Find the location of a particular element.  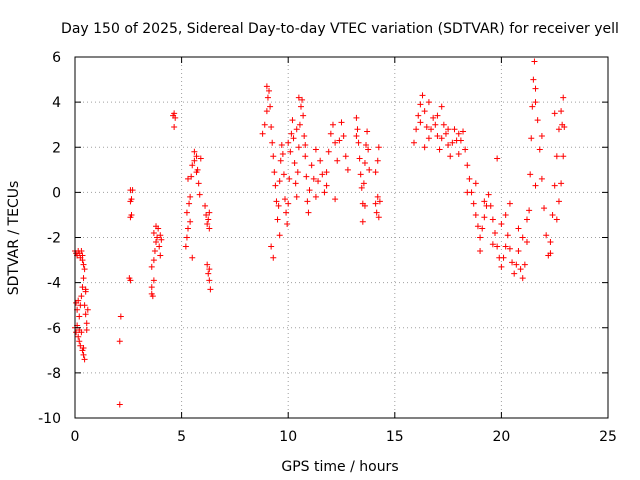

y-tick-label: -2 is located at coordinates (54, 239).